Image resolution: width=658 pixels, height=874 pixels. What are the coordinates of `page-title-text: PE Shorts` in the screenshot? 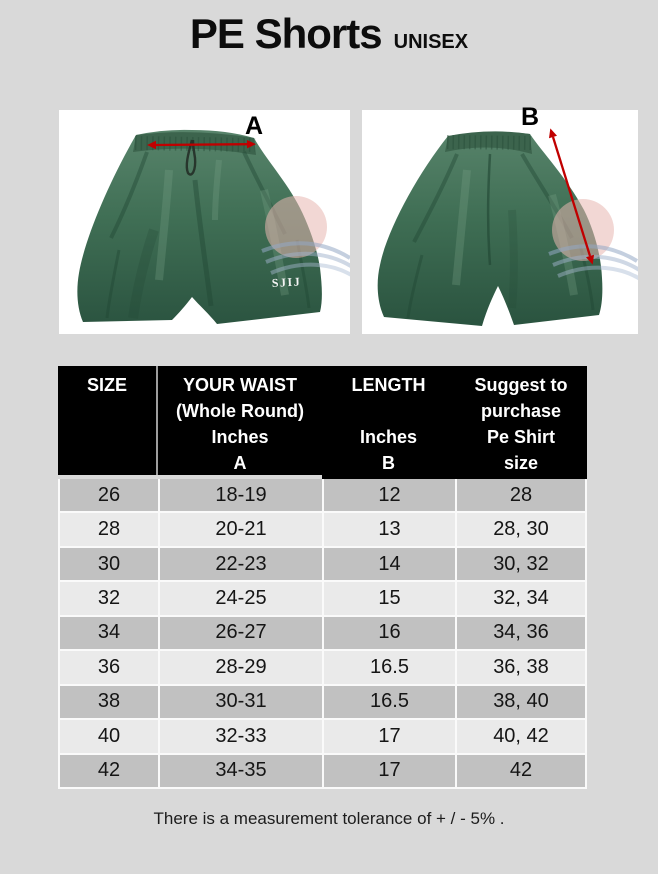 It's located at (286, 33).